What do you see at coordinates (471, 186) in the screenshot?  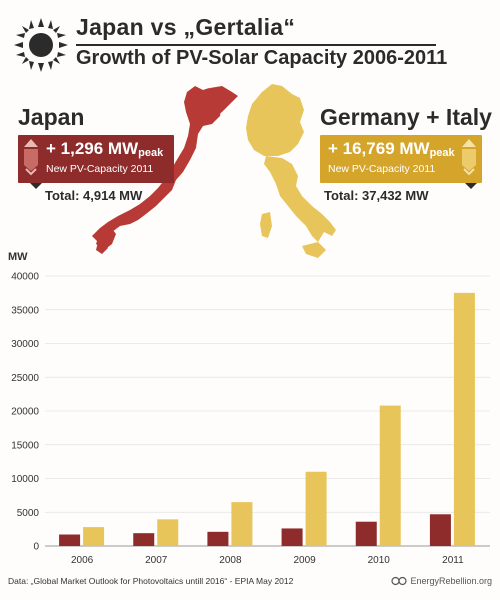 I see `gertalia-total-marker` at bounding box center [471, 186].